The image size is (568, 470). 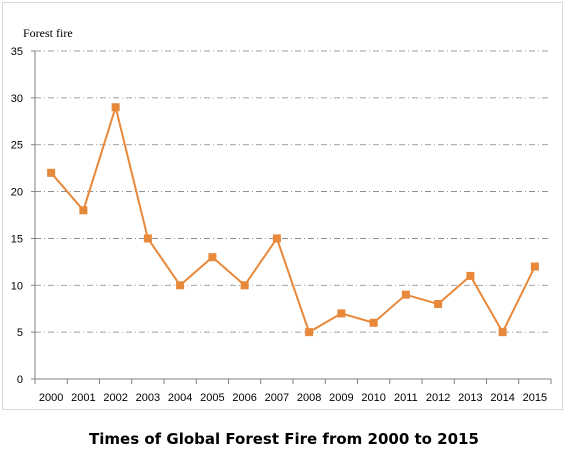 I want to click on data-point-2000, so click(x=51, y=172).